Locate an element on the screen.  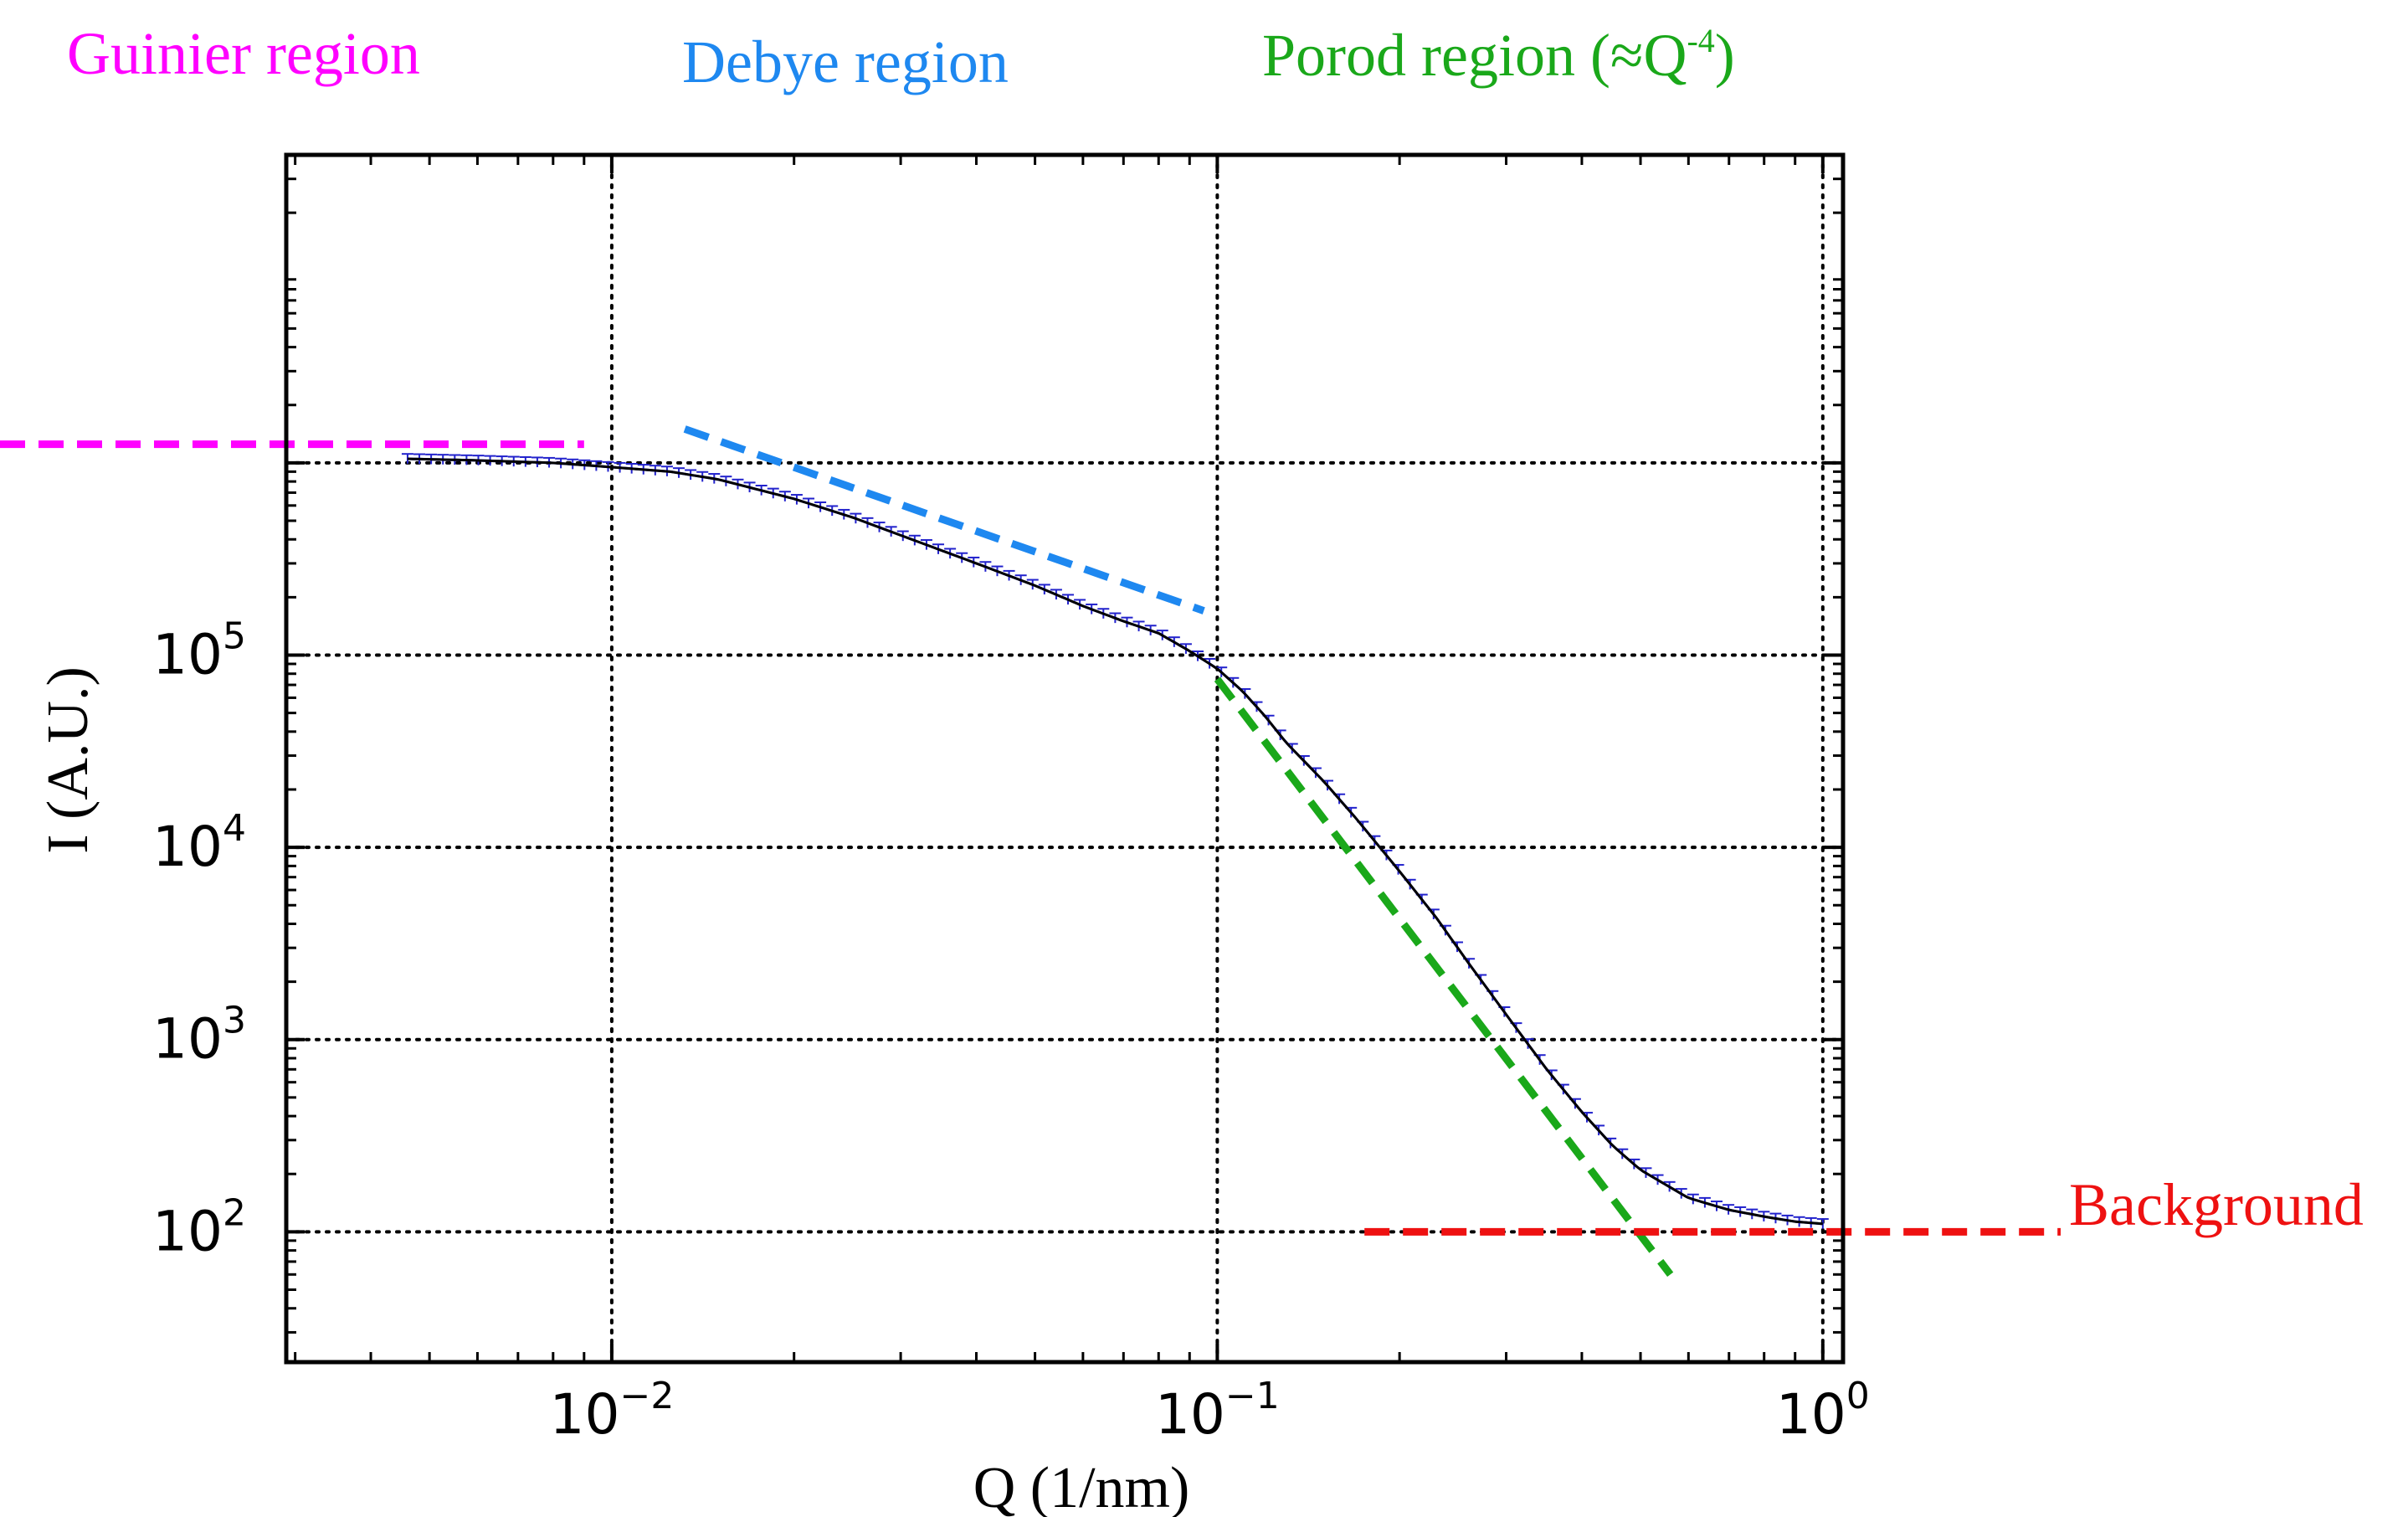
y-tick-exponent: 5 is located at coordinates (234, 636).